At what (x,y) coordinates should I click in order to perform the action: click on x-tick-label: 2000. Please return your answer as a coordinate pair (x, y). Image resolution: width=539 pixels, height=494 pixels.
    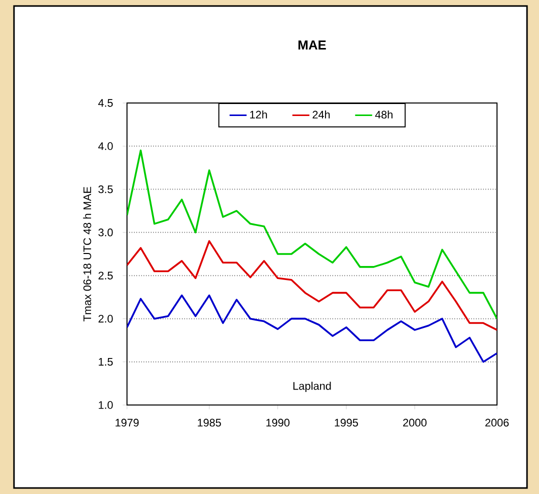
    Looking at the image, I should click on (415, 422).